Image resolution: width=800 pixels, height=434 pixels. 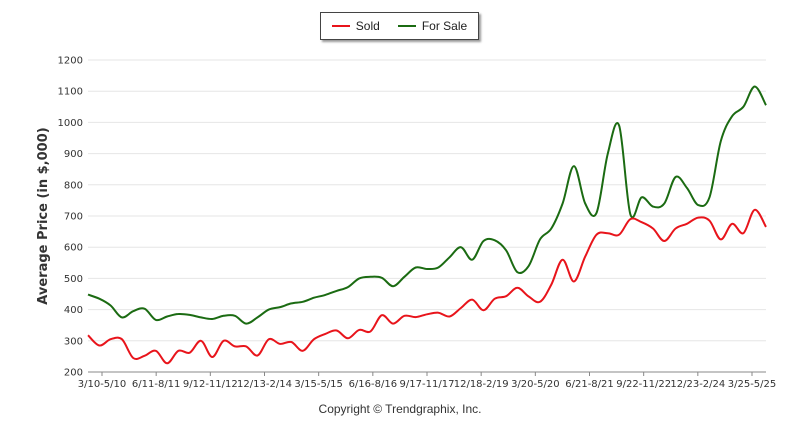 I want to click on y-axis-label: Average Price (in $,000), so click(x=43, y=215).